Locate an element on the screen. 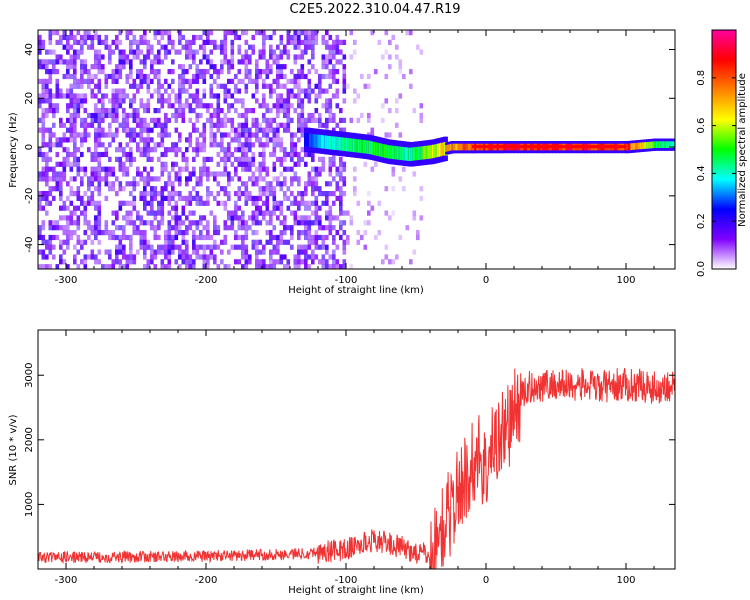  colorbar-gradient is located at coordinates (724, 149).